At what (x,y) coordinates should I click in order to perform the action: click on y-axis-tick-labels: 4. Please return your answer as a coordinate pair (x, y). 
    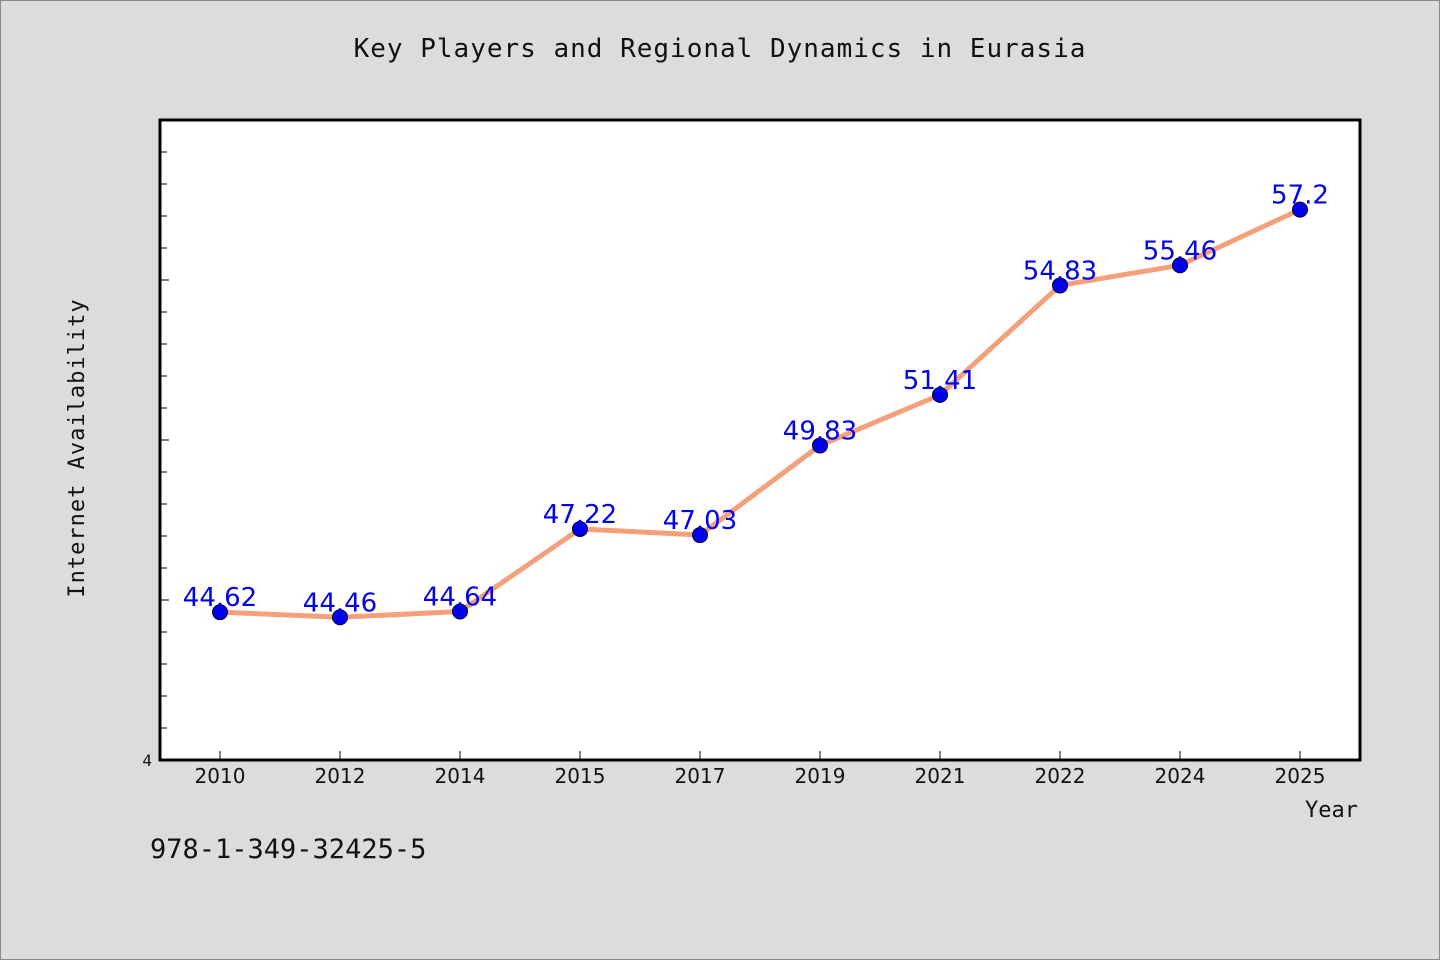
    Looking at the image, I should click on (147, 760).